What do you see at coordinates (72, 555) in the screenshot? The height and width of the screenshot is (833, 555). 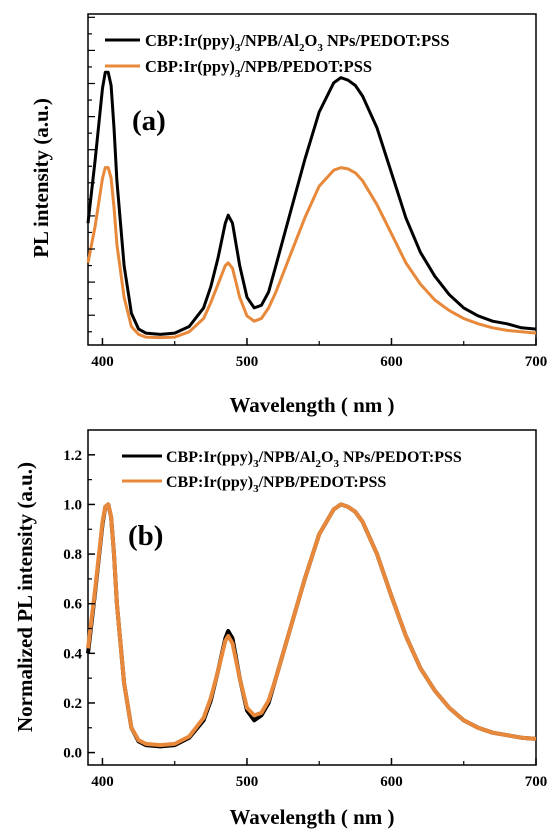 I see `y-tick-label: 0.8` at bounding box center [72, 555].